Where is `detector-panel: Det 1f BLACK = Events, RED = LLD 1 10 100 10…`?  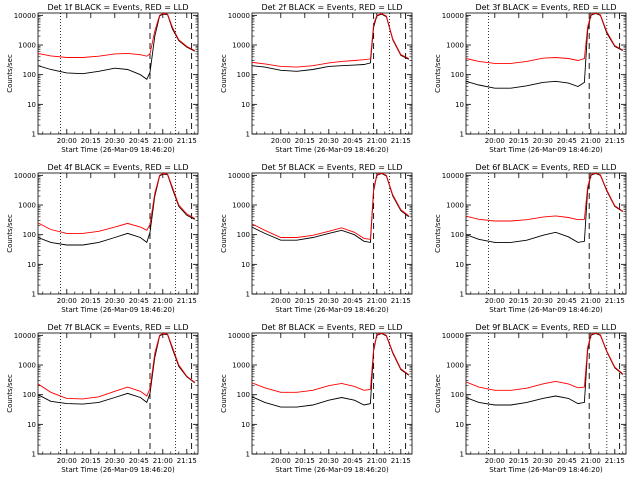 detector-panel: Det 1f BLACK = Events, RED = LLD 1 10 100 10… is located at coordinates (102, 78).